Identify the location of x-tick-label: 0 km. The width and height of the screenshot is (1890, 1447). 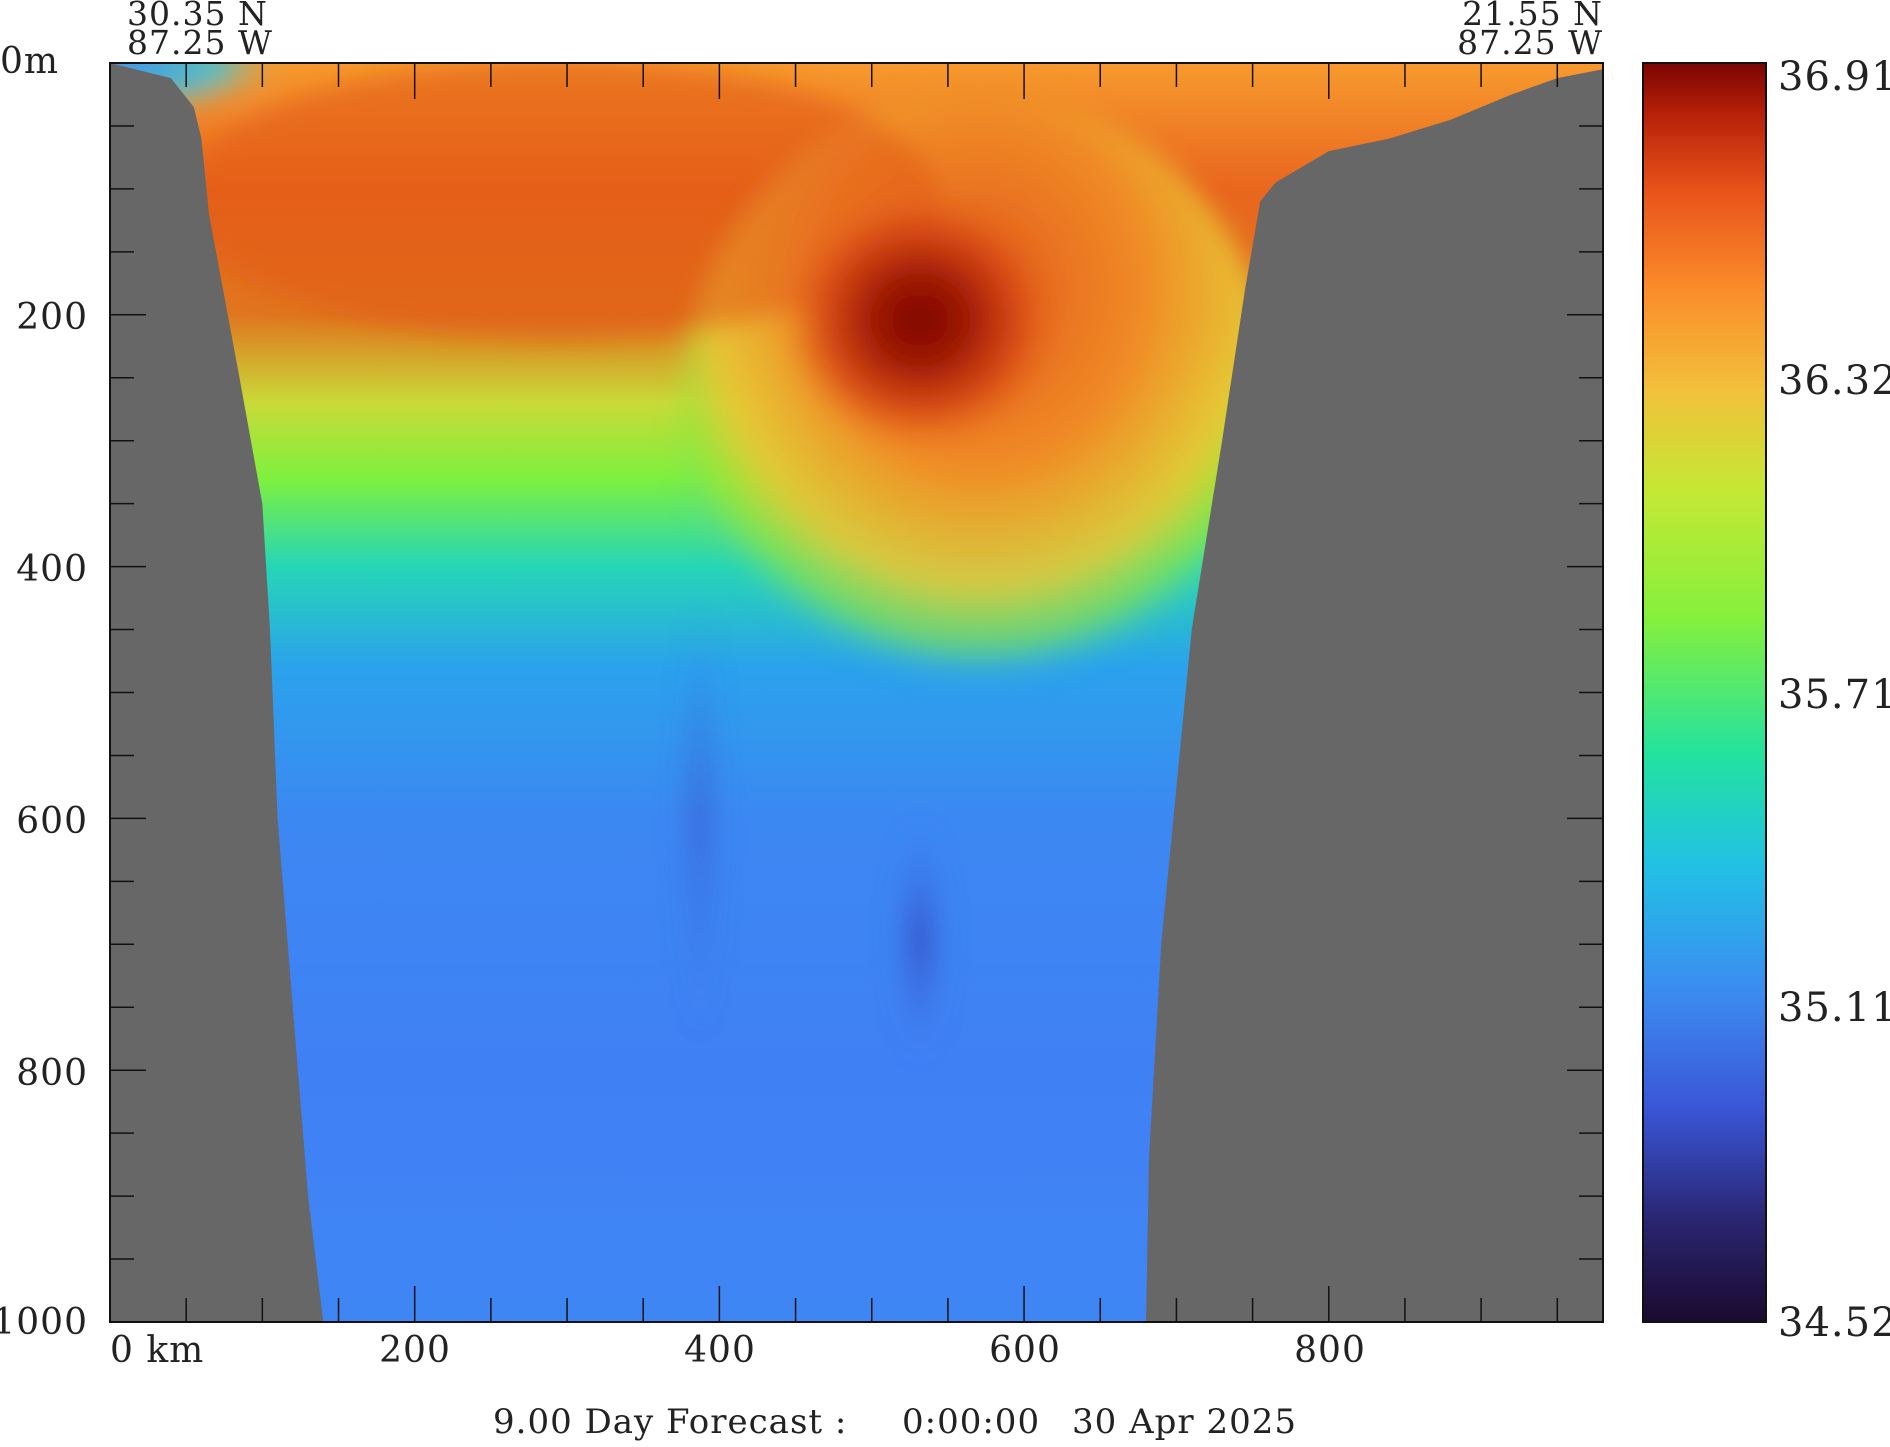
(157, 1350).